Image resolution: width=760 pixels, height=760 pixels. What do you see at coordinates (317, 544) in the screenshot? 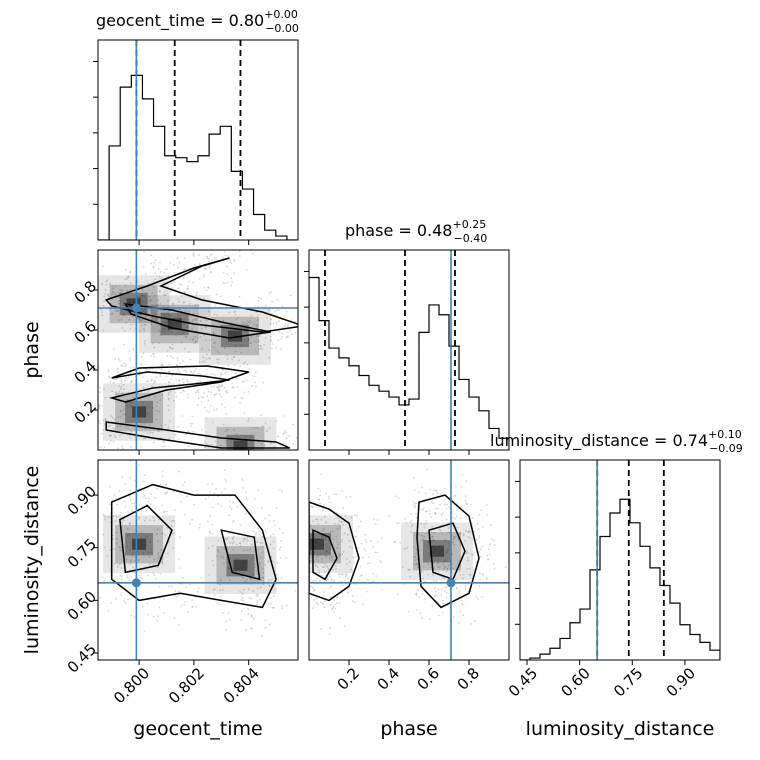
I see `density-cell` at bounding box center [317, 544].